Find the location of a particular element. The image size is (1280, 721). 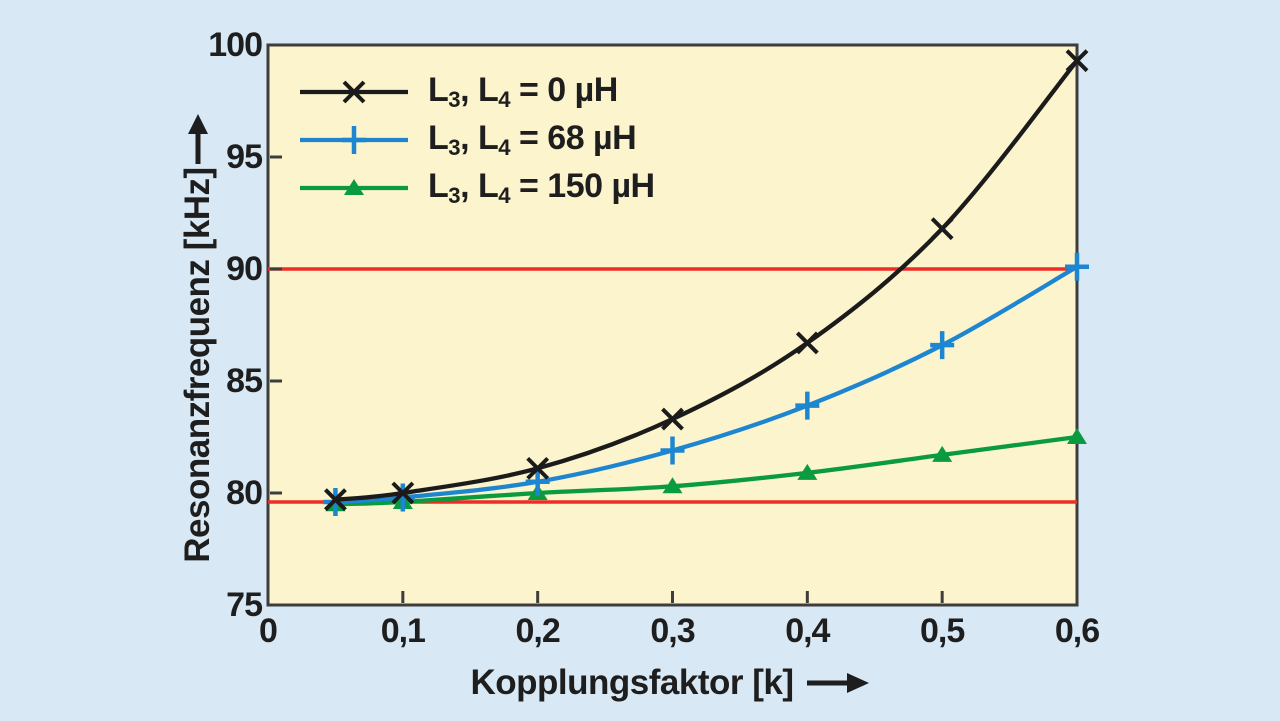

x-tick-label: 0 is located at coordinates (268, 631).